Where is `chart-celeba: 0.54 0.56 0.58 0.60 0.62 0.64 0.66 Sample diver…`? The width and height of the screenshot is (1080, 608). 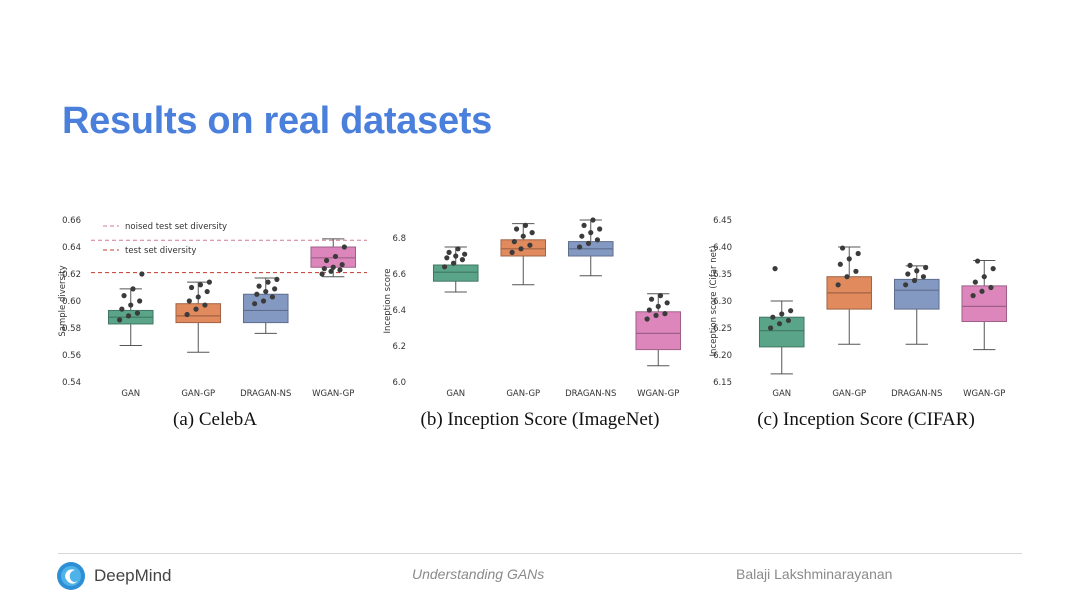 chart-celeba: 0.54 0.56 0.58 0.60 0.62 0.64 0.66 Sample diver… is located at coordinates (212, 307).